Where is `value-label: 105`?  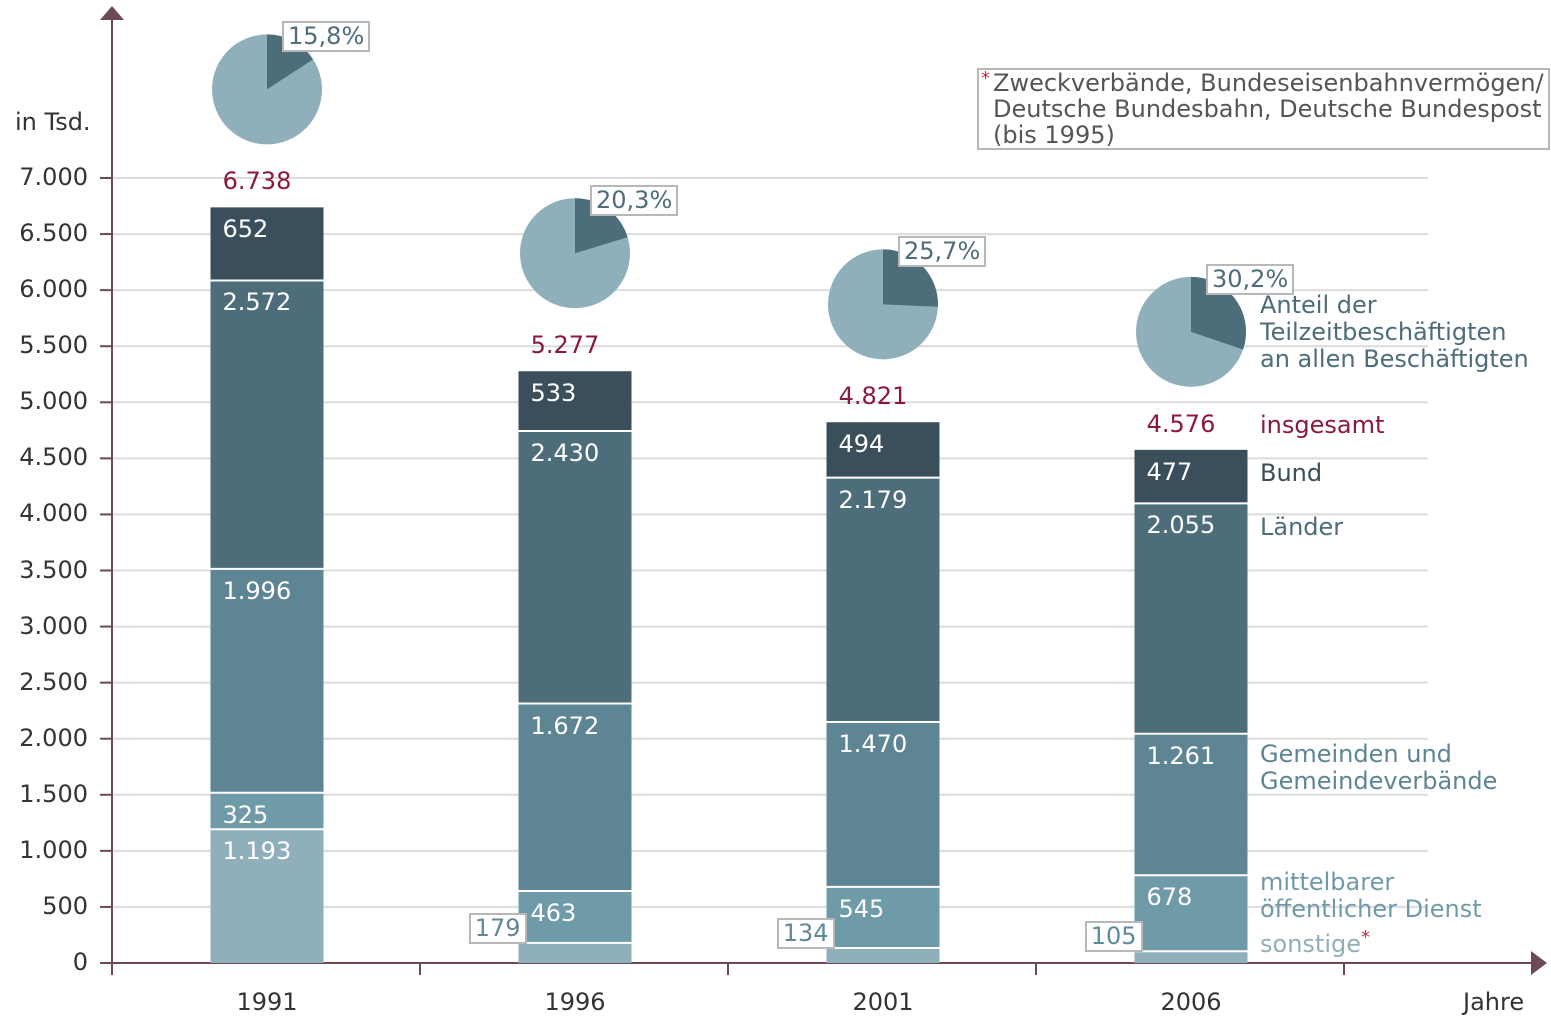
value-label: 105 is located at coordinates (1113, 937).